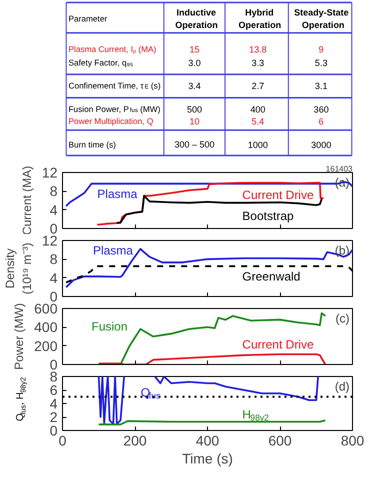 The width and height of the screenshot is (389, 478). I want to click on annotation: (d), so click(342, 387).